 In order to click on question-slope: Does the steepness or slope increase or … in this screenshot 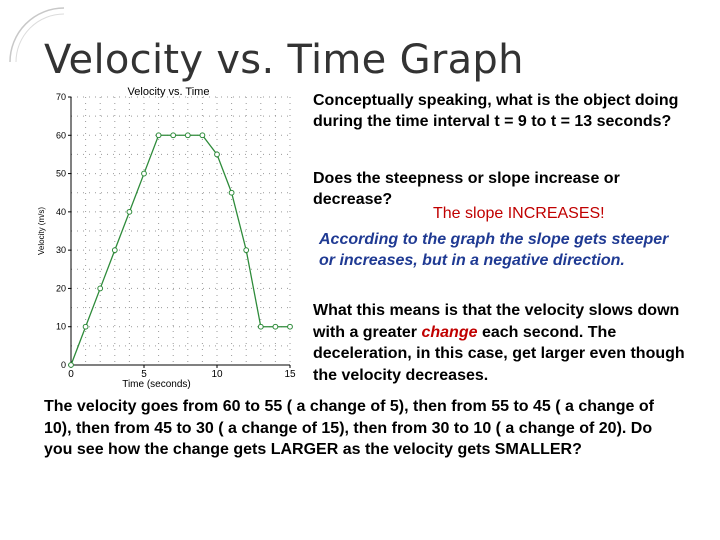, I will do `click(466, 189)`.